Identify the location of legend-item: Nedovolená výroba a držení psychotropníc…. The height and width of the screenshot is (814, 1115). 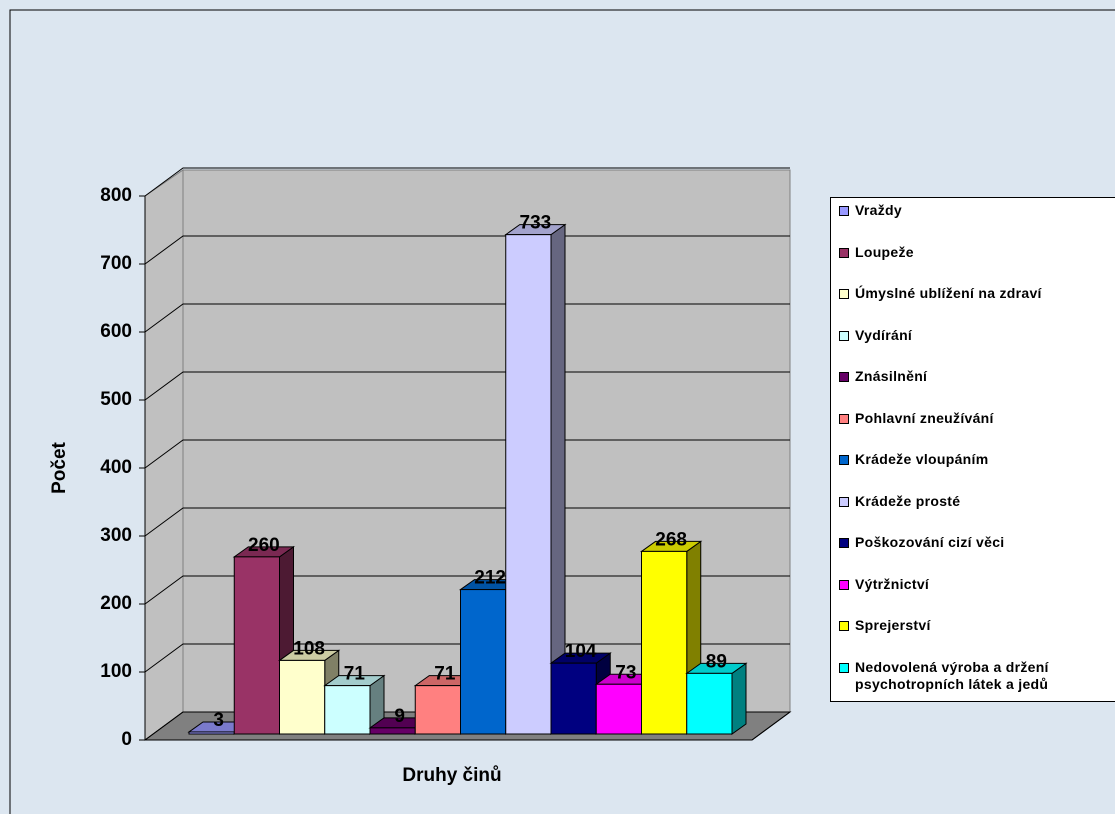
(977, 680).